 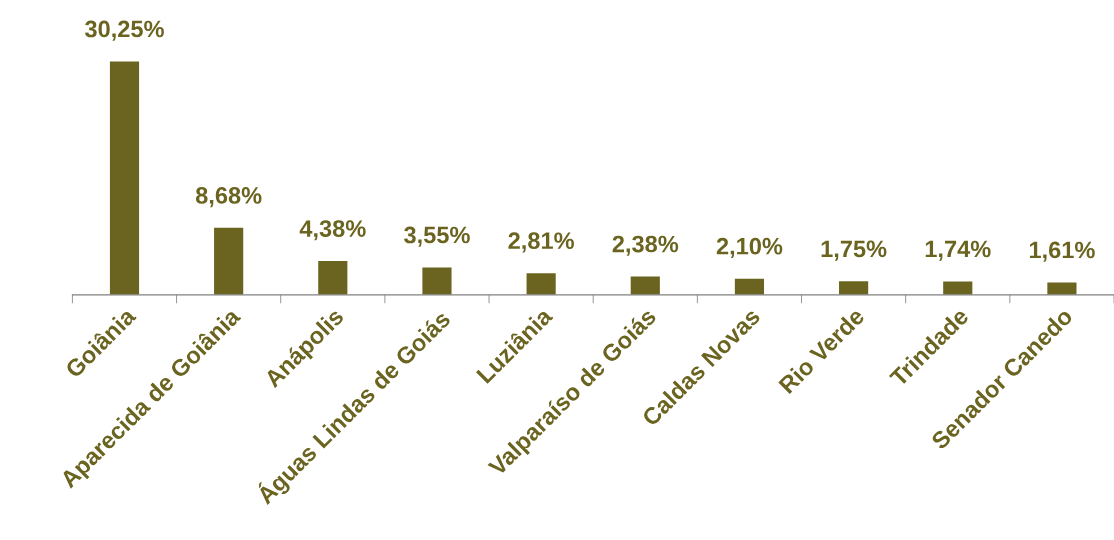 What do you see at coordinates (1062, 251) in the screenshot?
I see `data-label: 1,61%` at bounding box center [1062, 251].